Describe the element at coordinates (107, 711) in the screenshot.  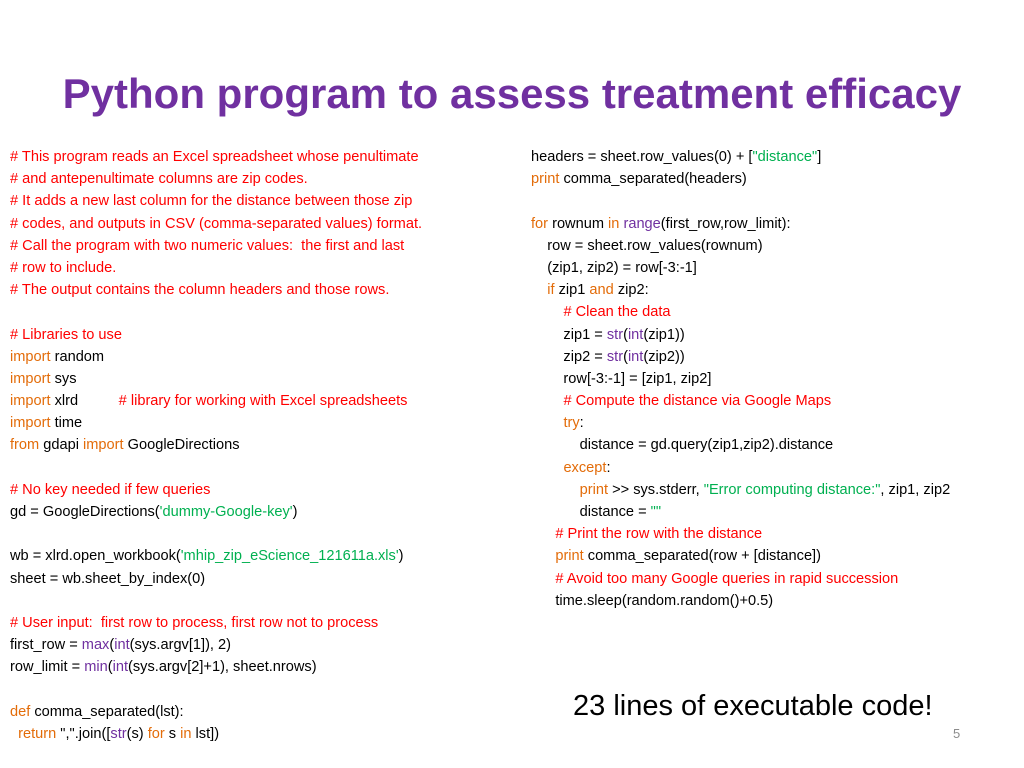
I see `code-token: comma_separated(lst):` at that location.